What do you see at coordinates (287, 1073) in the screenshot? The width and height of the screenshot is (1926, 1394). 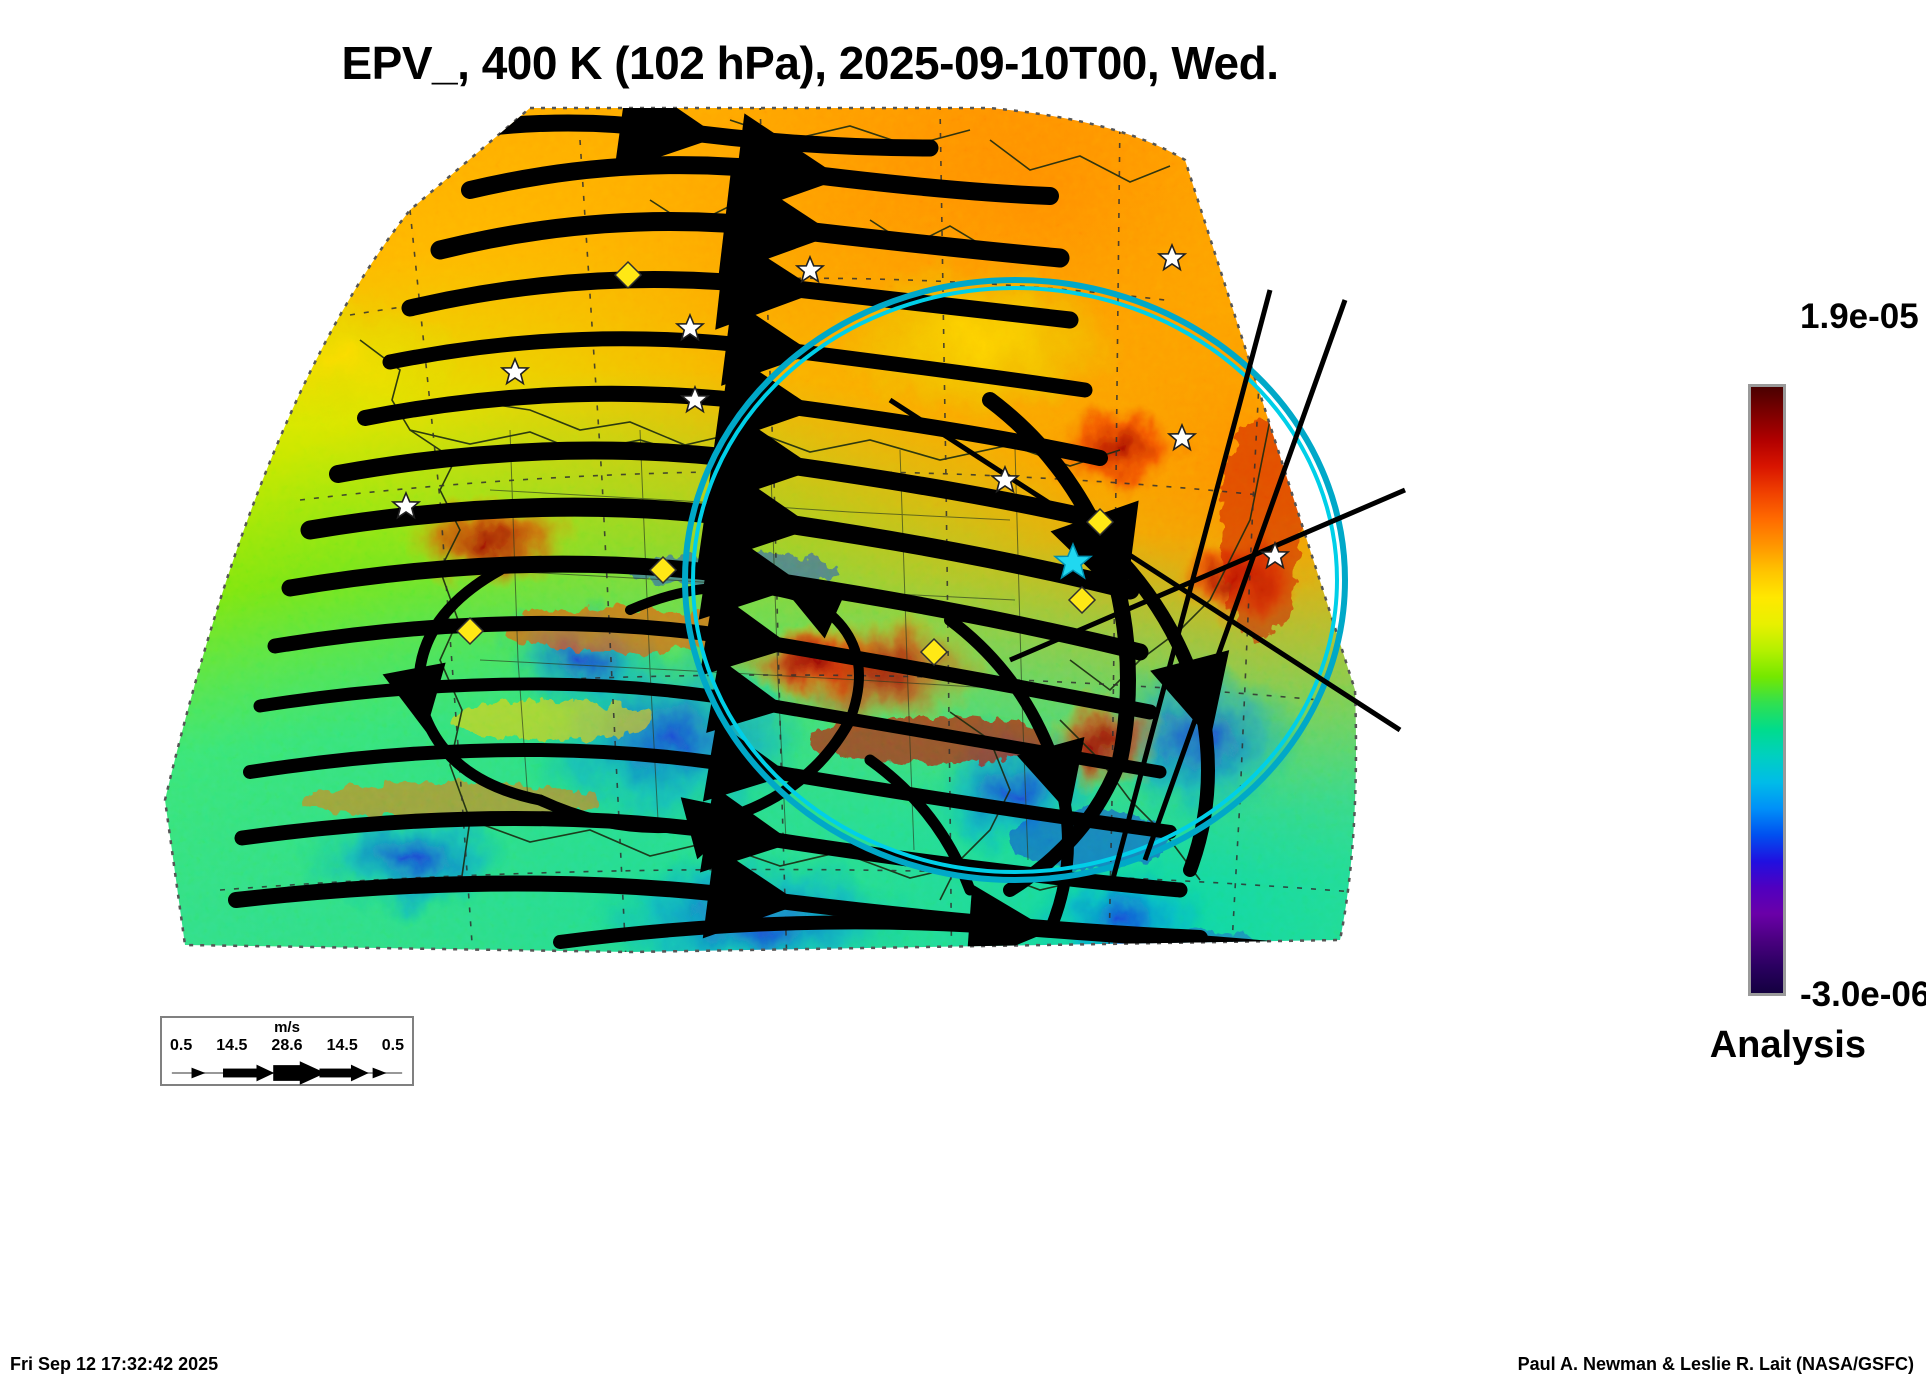 I see `wind-arrow-scale` at bounding box center [287, 1073].